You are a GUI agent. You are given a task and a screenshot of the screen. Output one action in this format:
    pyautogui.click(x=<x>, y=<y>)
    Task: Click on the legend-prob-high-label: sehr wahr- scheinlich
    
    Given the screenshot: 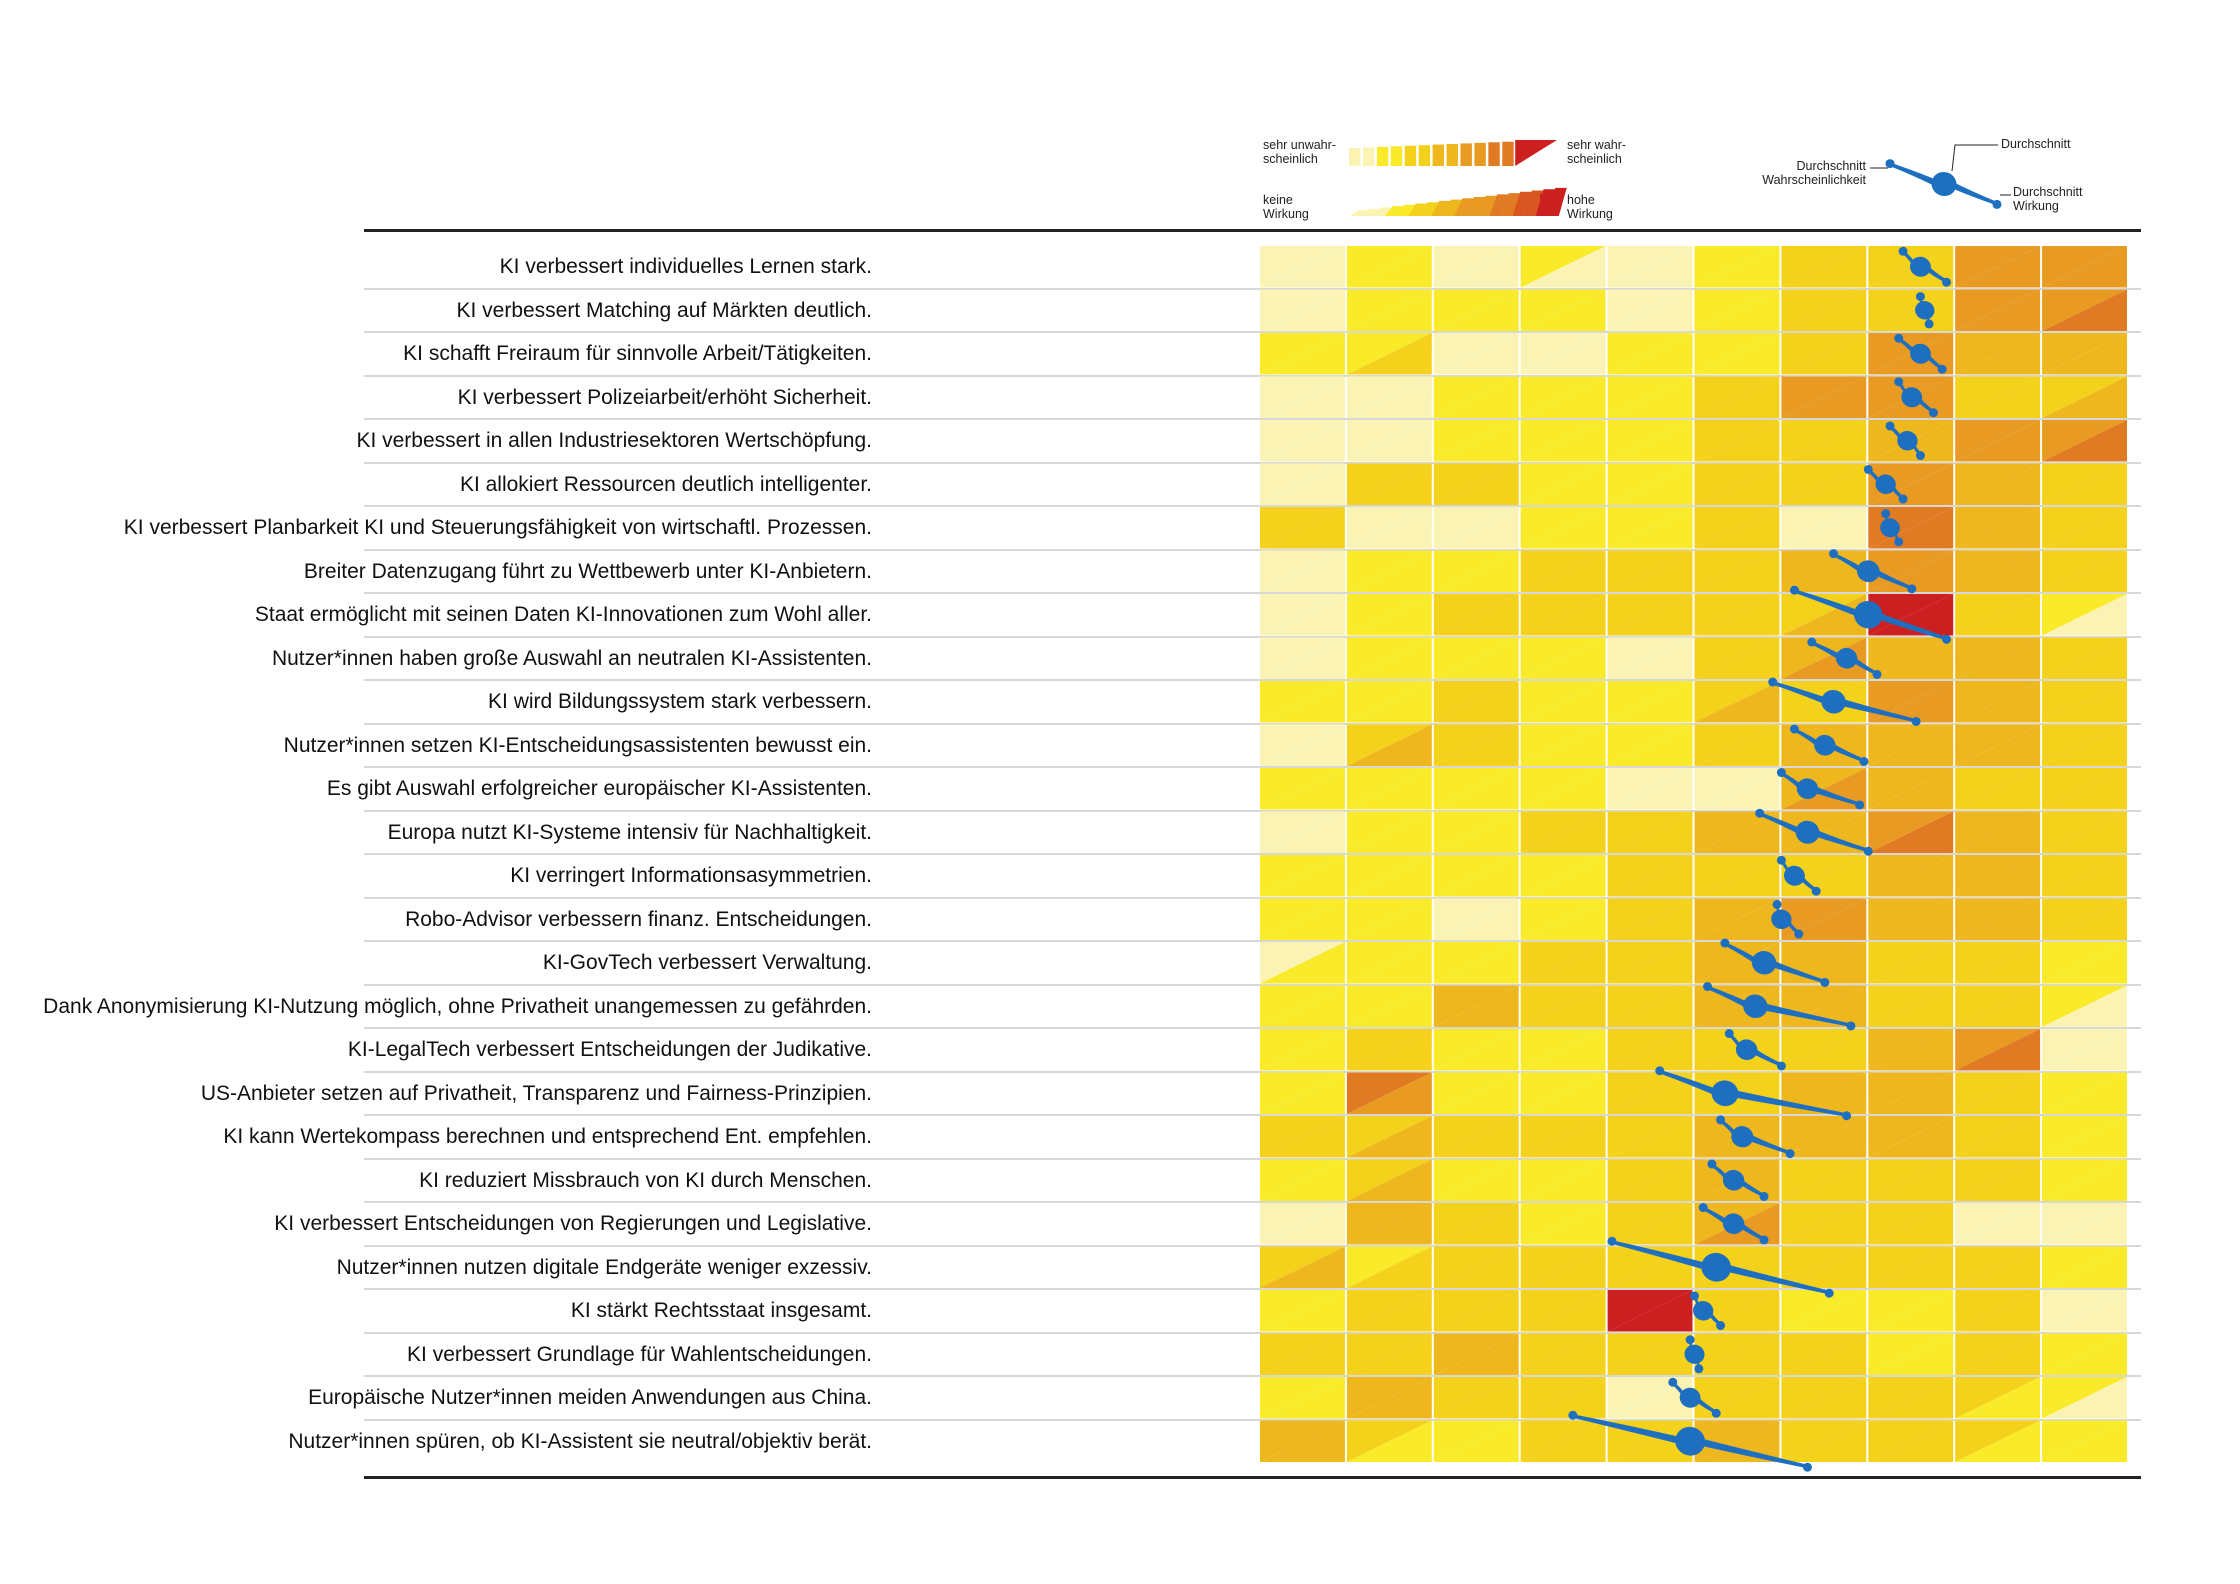 What is the action you would take?
    pyautogui.click(x=1597, y=152)
    